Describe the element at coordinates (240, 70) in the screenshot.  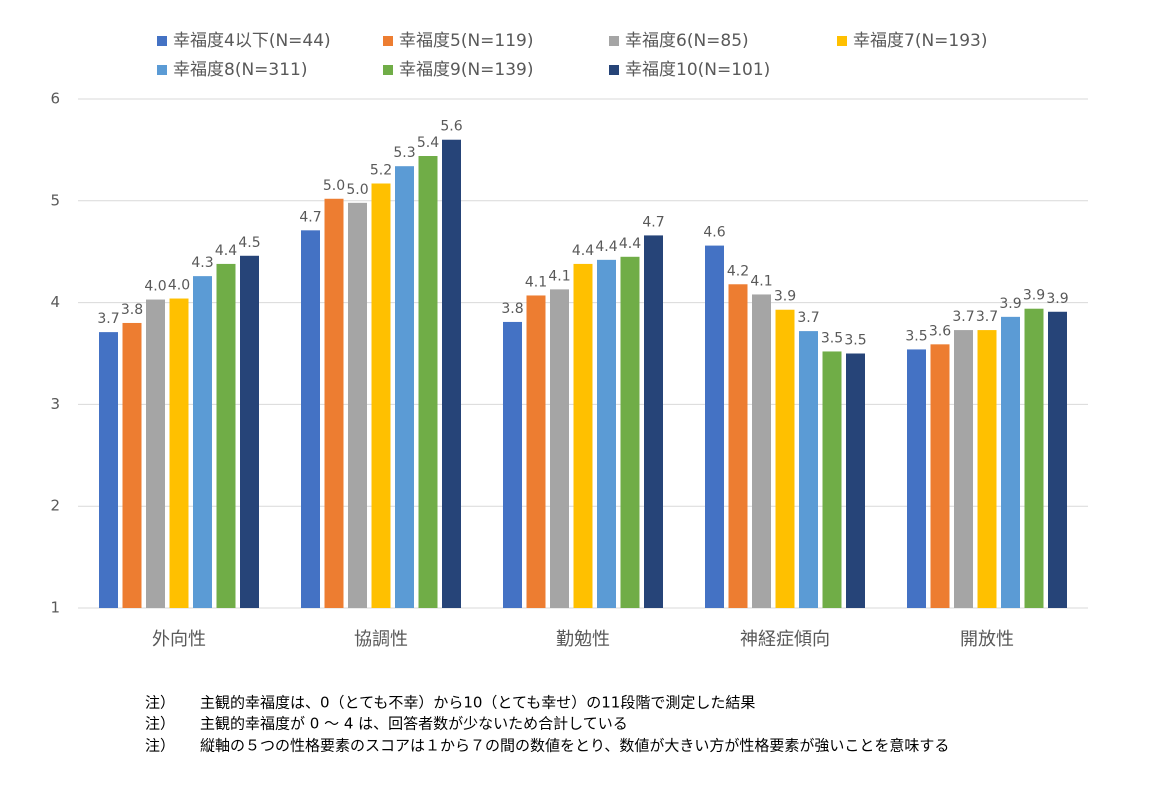
I see `legend-label: 幸福度8(N=311)` at that location.